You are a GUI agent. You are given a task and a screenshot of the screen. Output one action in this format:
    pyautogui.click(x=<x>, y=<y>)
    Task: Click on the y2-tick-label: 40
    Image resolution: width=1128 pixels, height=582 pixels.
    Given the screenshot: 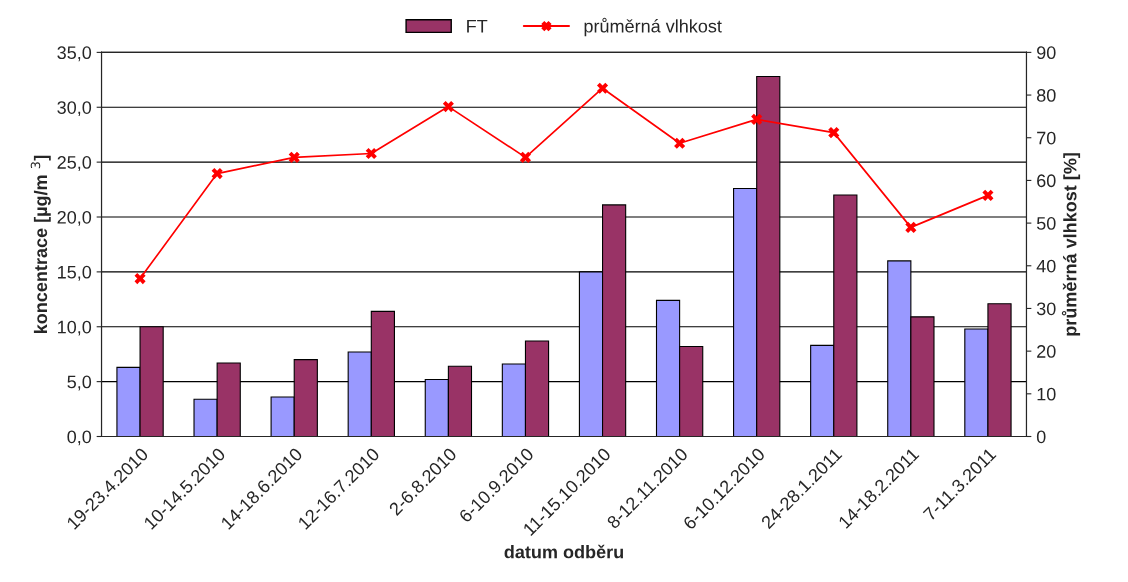 What is the action you would take?
    pyautogui.click(x=1046, y=266)
    